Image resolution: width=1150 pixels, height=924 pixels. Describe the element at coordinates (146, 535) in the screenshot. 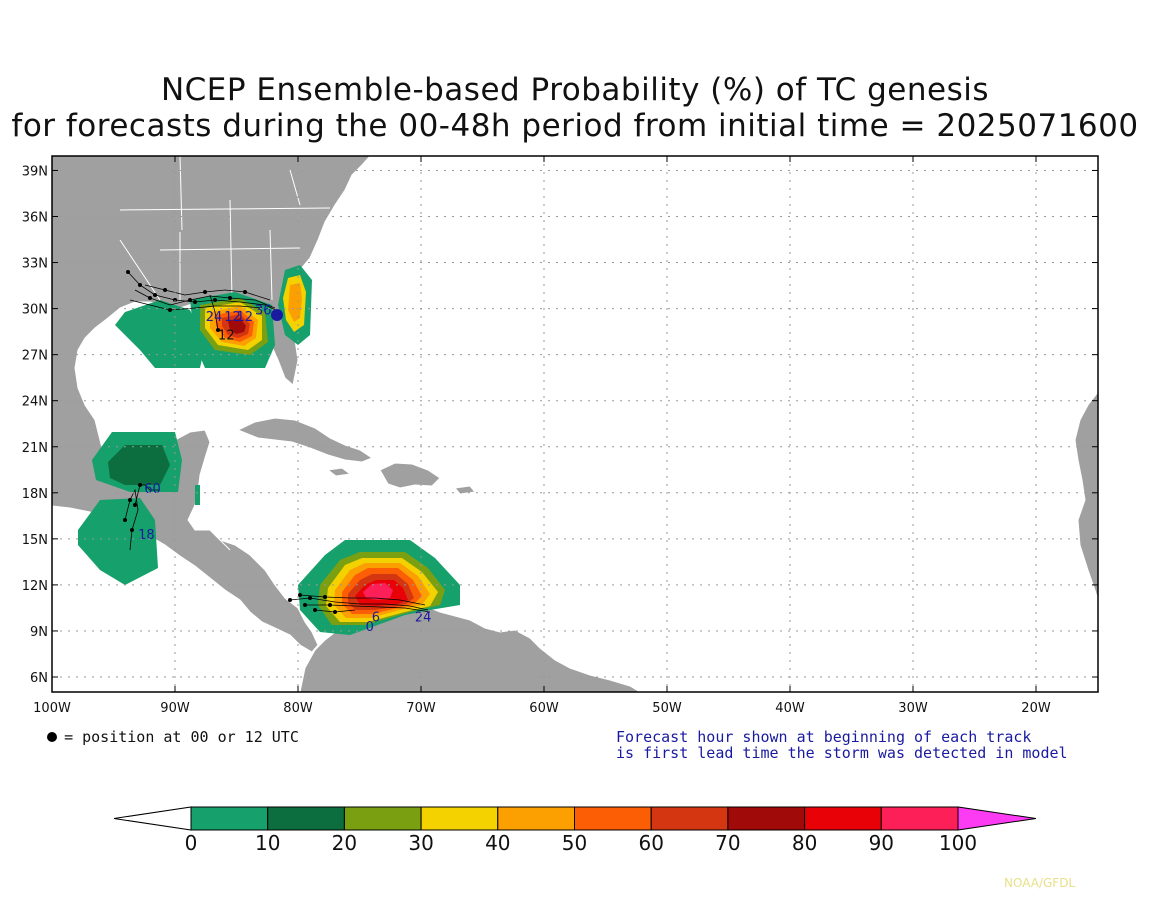

I see `track-hour-label: 18` at that location.